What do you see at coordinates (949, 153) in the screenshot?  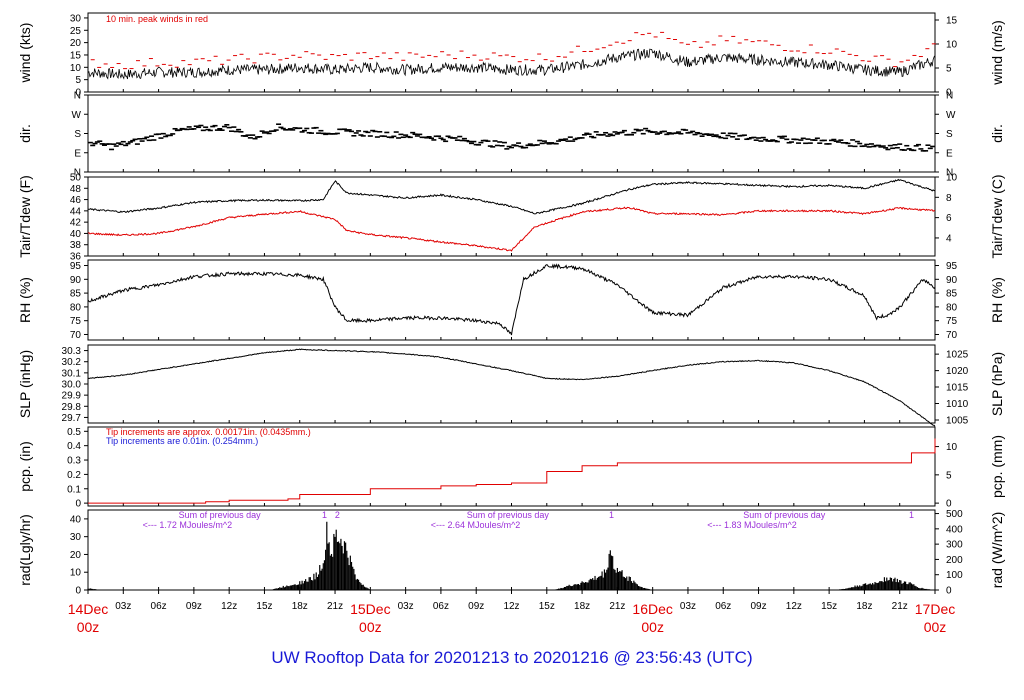 I see `right-tick-label: E` at bounding box center [949, 153].